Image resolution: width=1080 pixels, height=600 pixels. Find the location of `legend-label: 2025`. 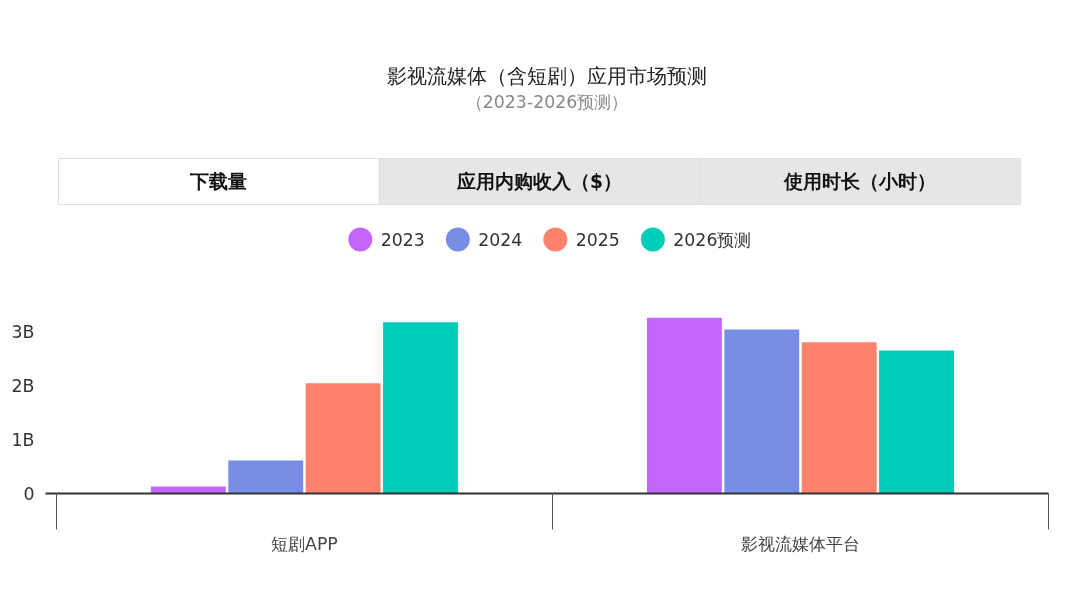

legend-label: 2025 is located at coordinates (597, 240).